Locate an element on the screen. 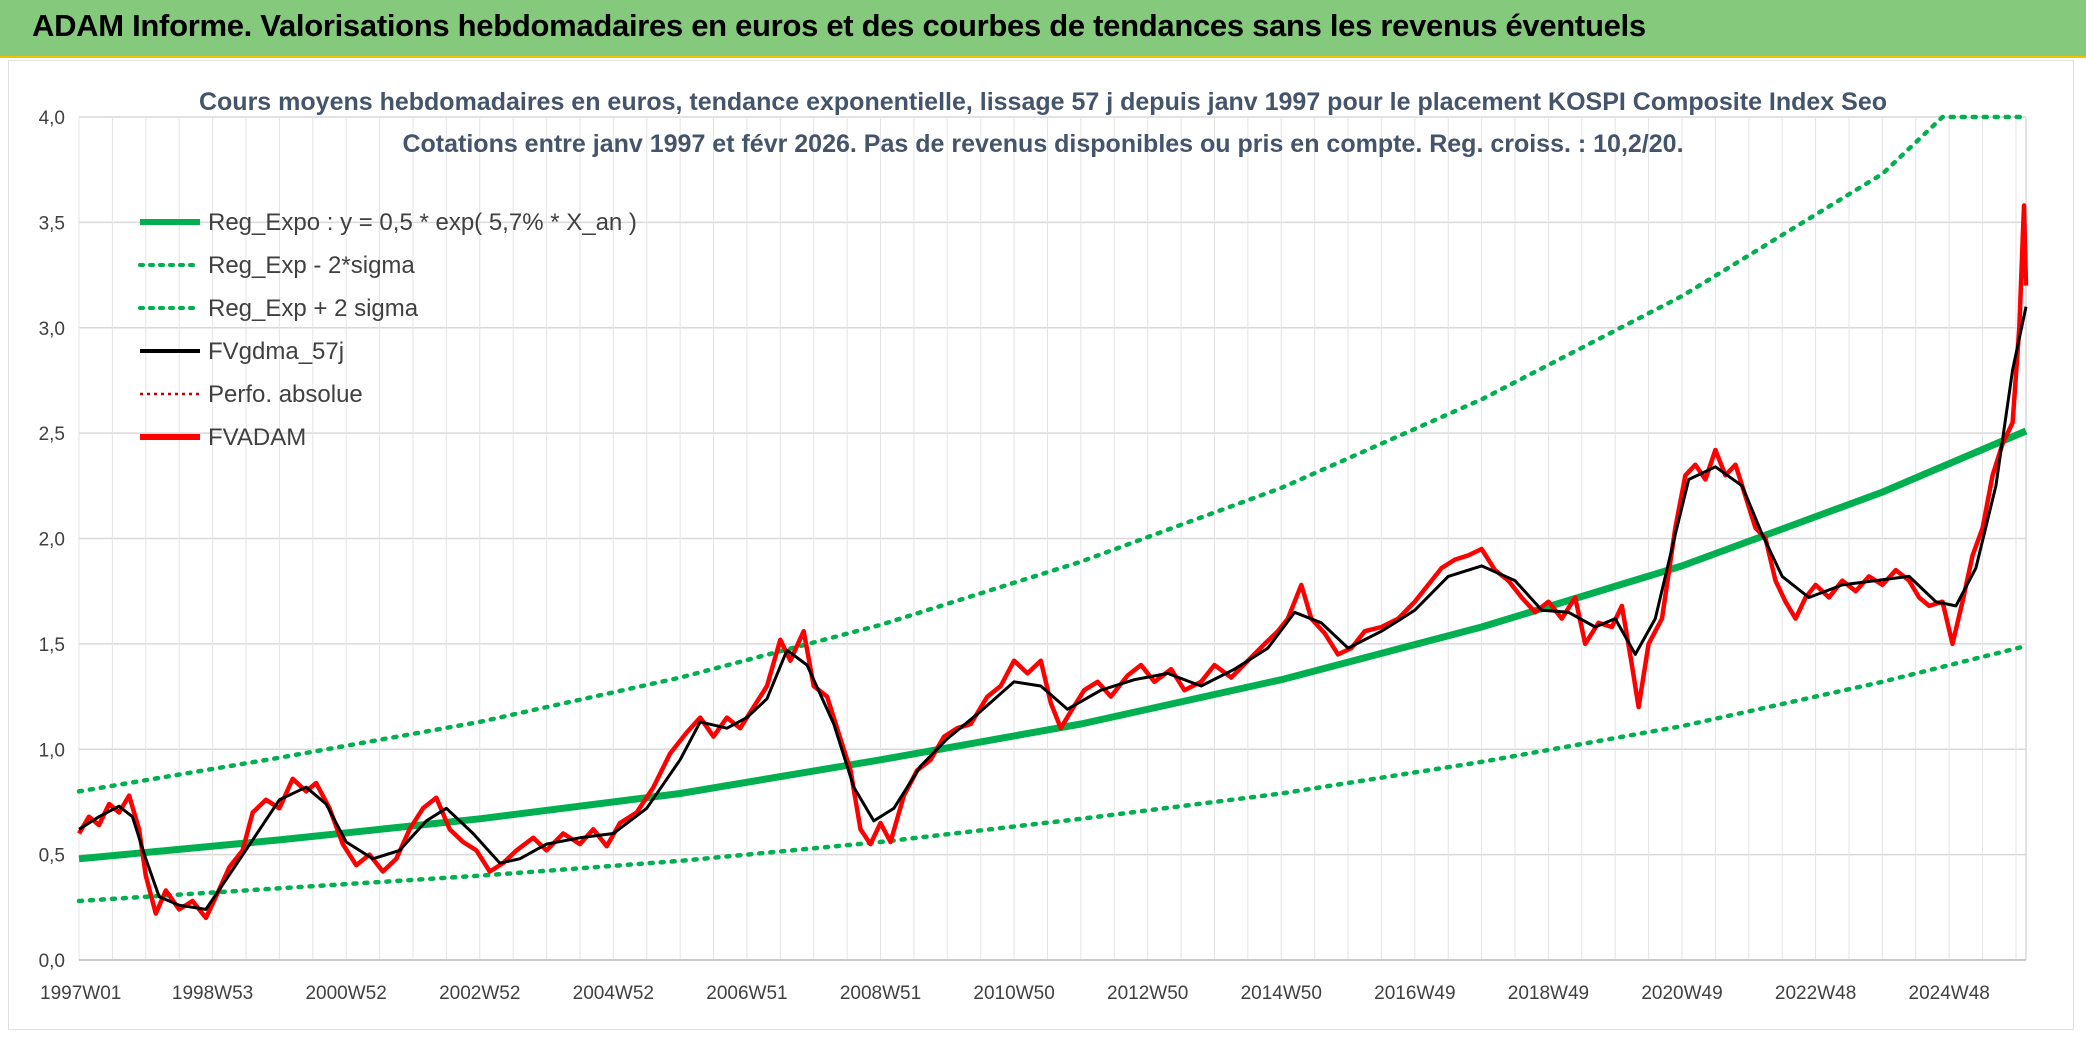  legend-item: Reg_Exp - 2*sigma is located at coordinates (276, 265).